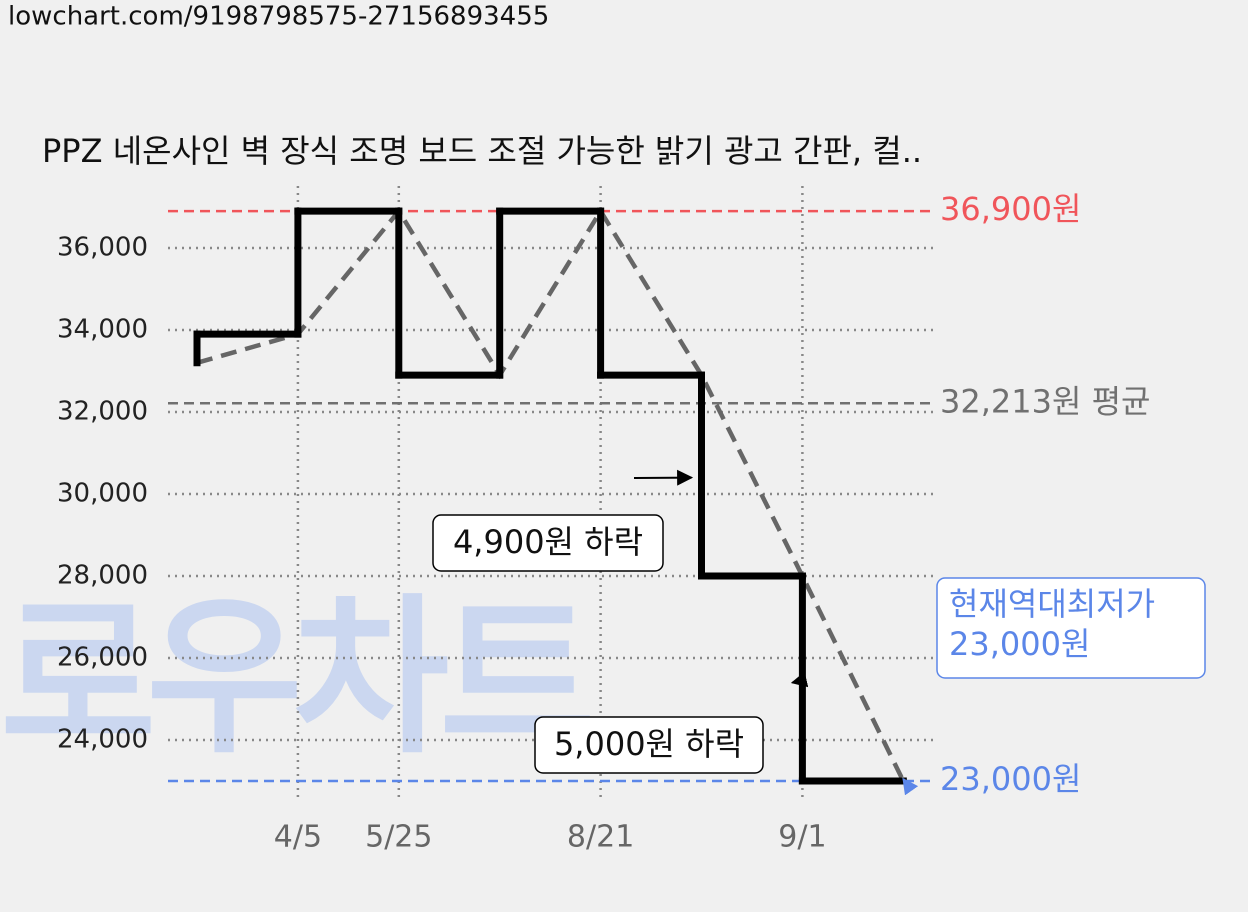 This screenshot has height=912, width=1248. I want to click on reference-label: 32,213원 평균, so click(1045, 401).